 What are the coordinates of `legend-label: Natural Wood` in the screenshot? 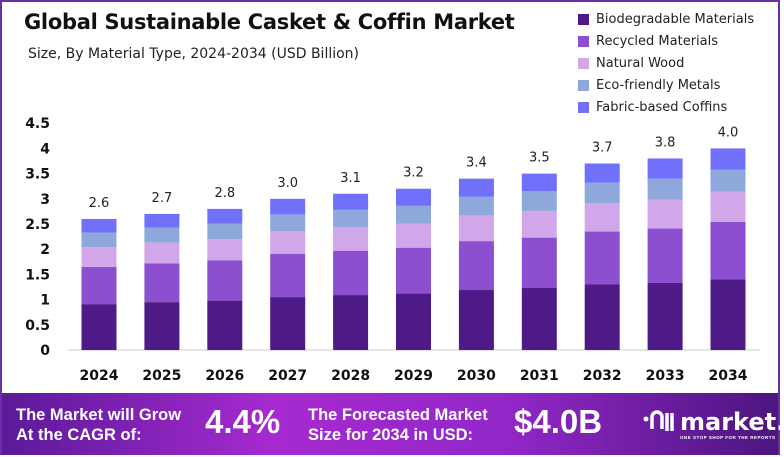 It's located at (640, 63).